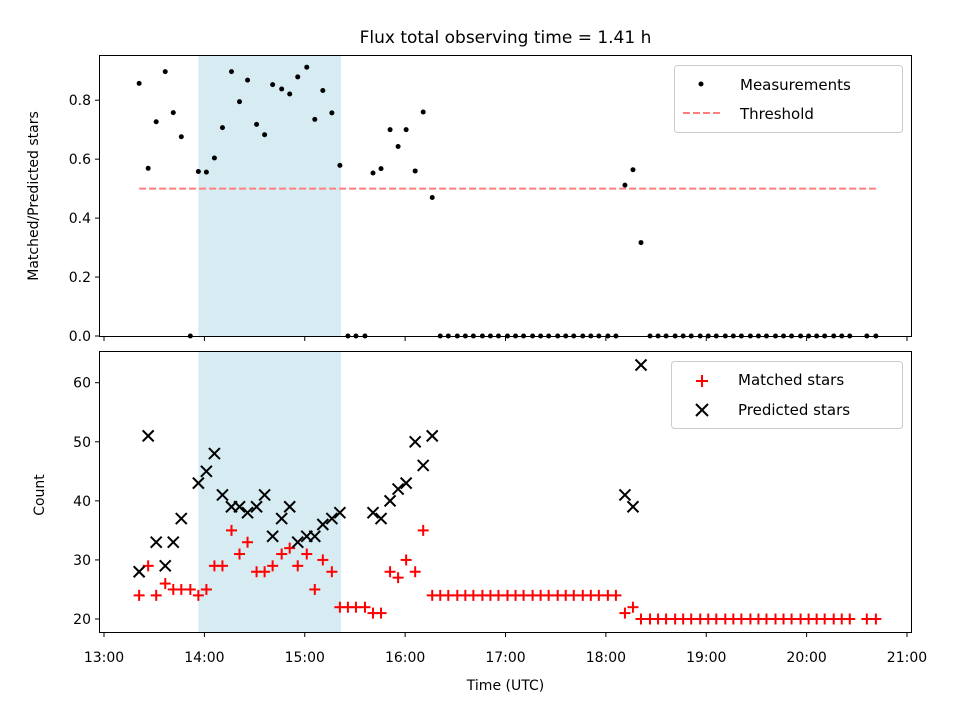 This screenshot has height=720, width=960. Describe the element at coordinates (505, 686) in the screenshot. I see `x-axis-label: Time (UTC)` at that location.